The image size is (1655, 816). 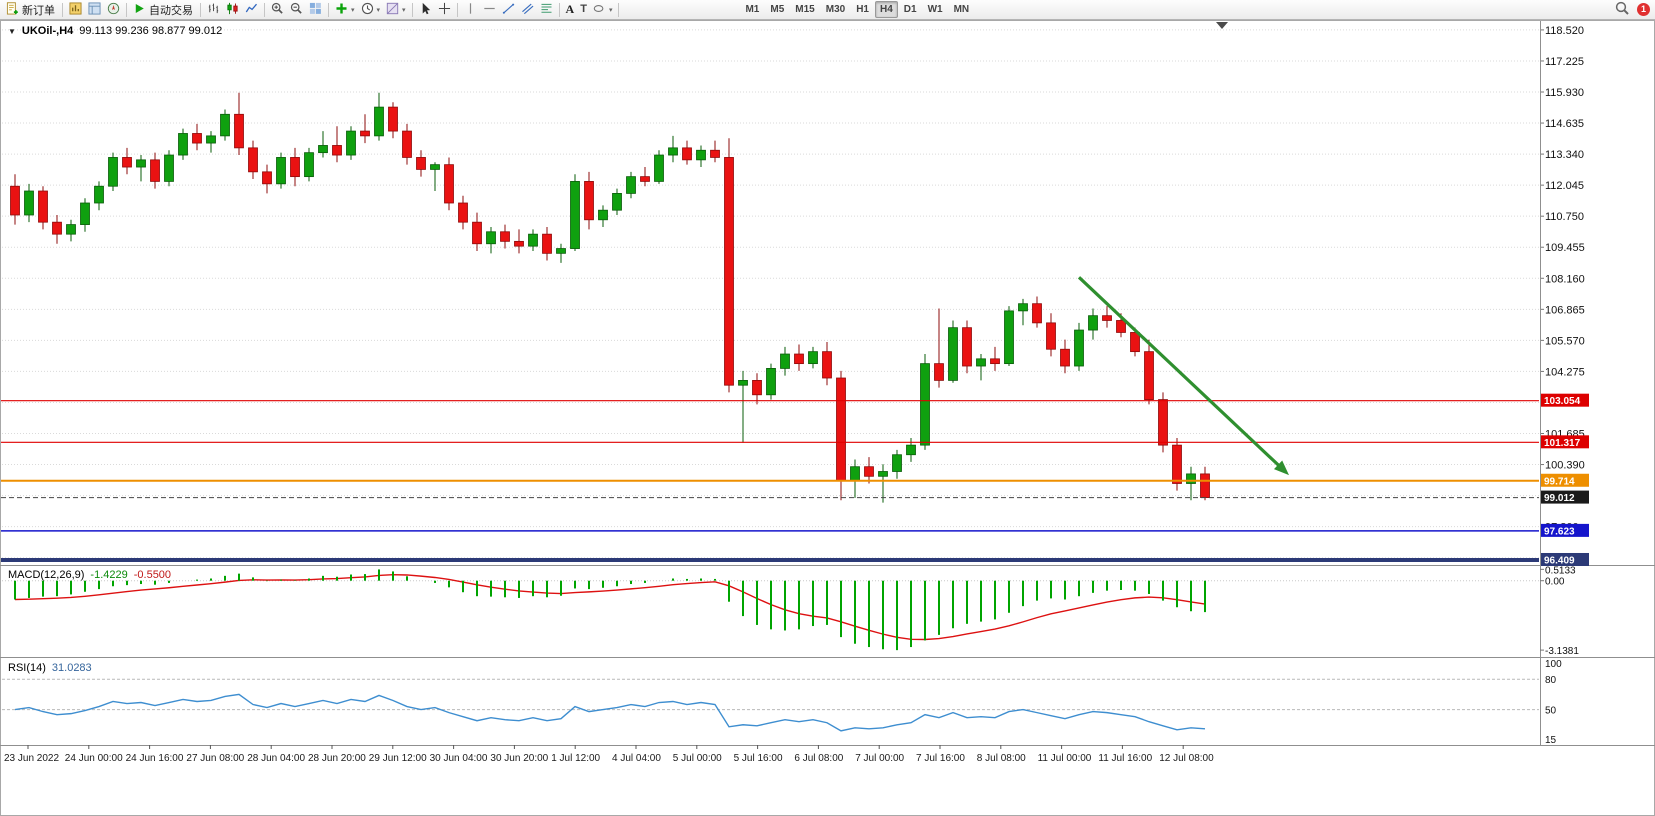 I want to click on toolbar: 新订单 自动交易, so click(x=827, y=10).